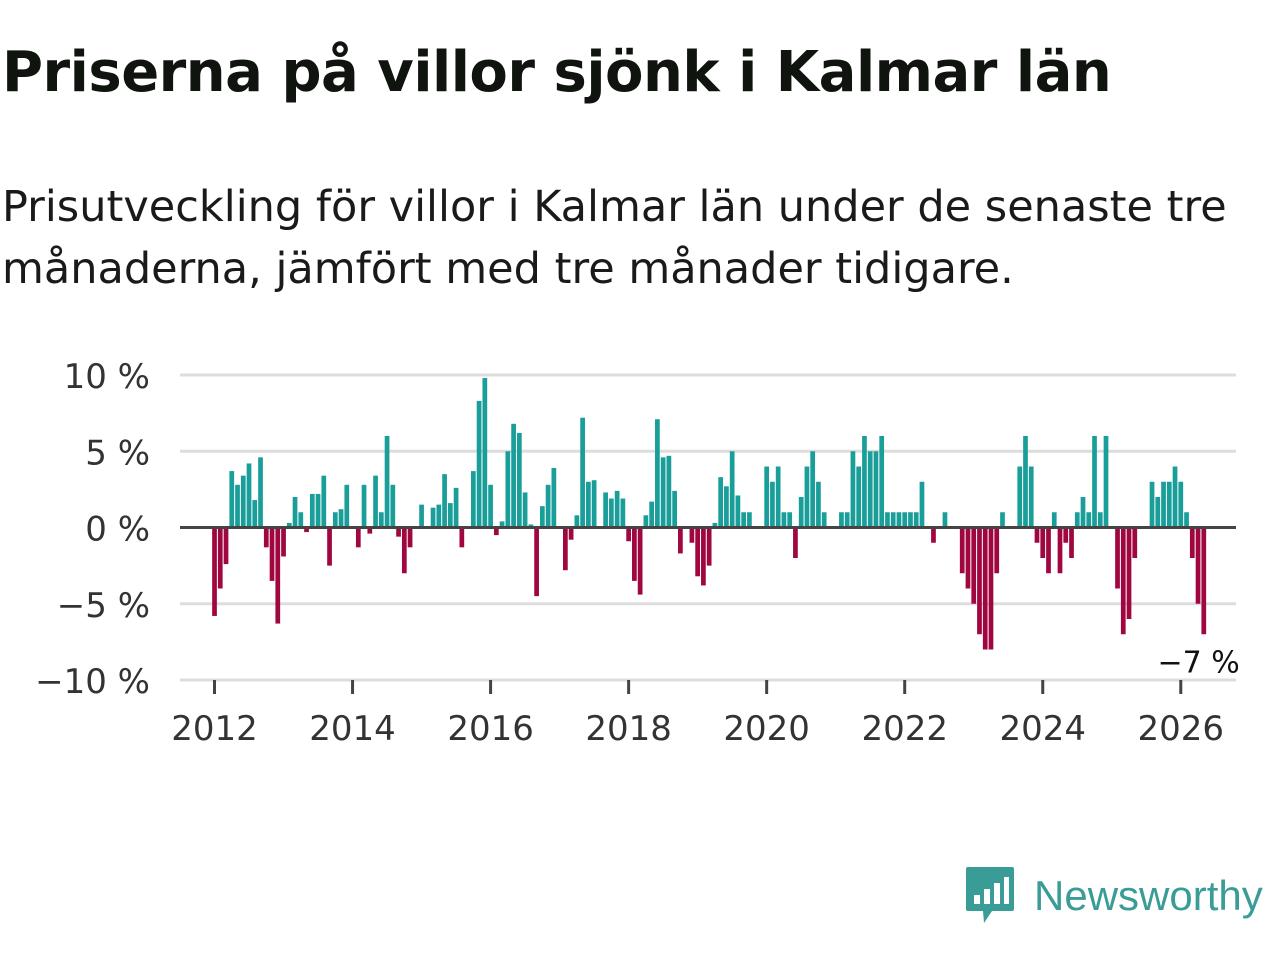  Describe the element at coordinates (214, 729) in the screenshot. I see `x-tick-label: 2012` at that location.